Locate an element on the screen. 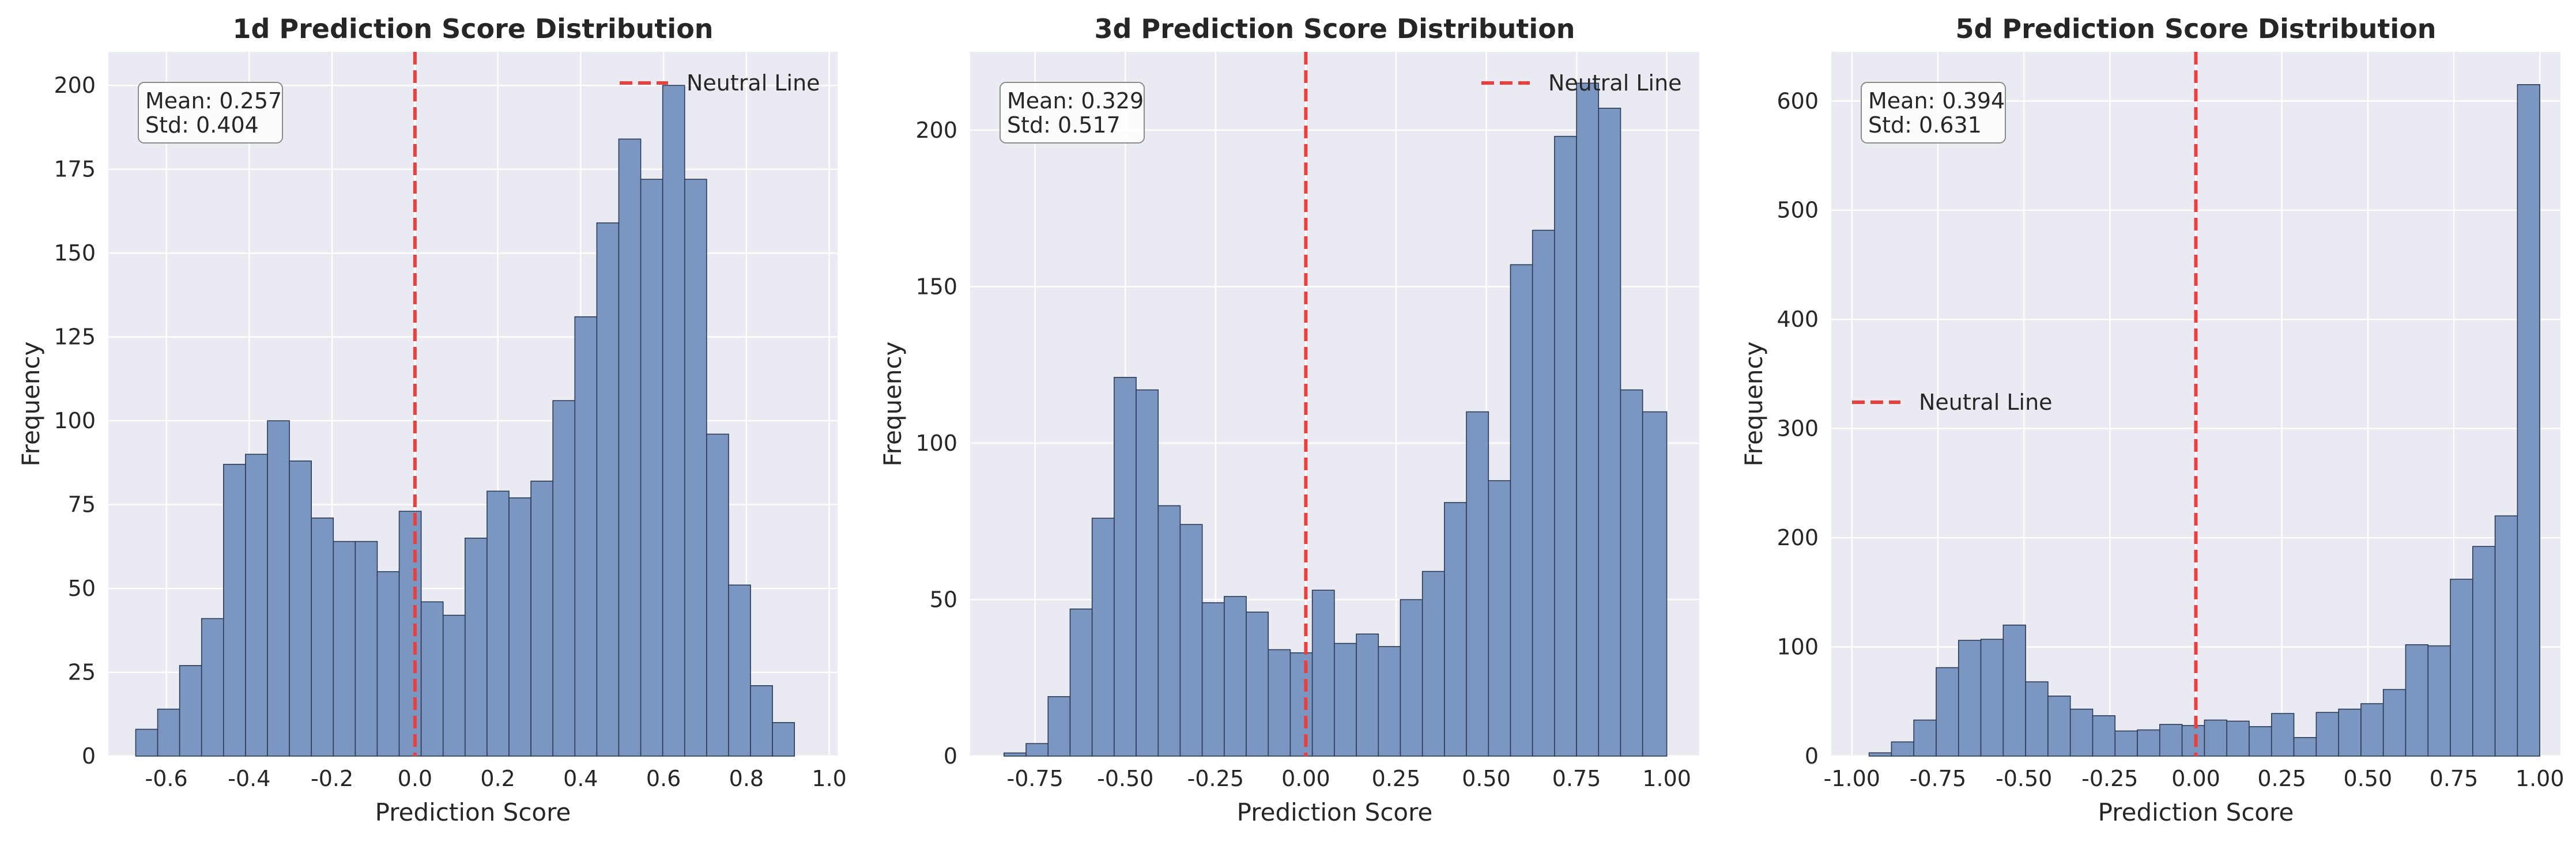 This screenshot has width=2576, height=846. y-tick-labels: 0 100 200 300 400 500 600 is located at coordinates (1798, 428).